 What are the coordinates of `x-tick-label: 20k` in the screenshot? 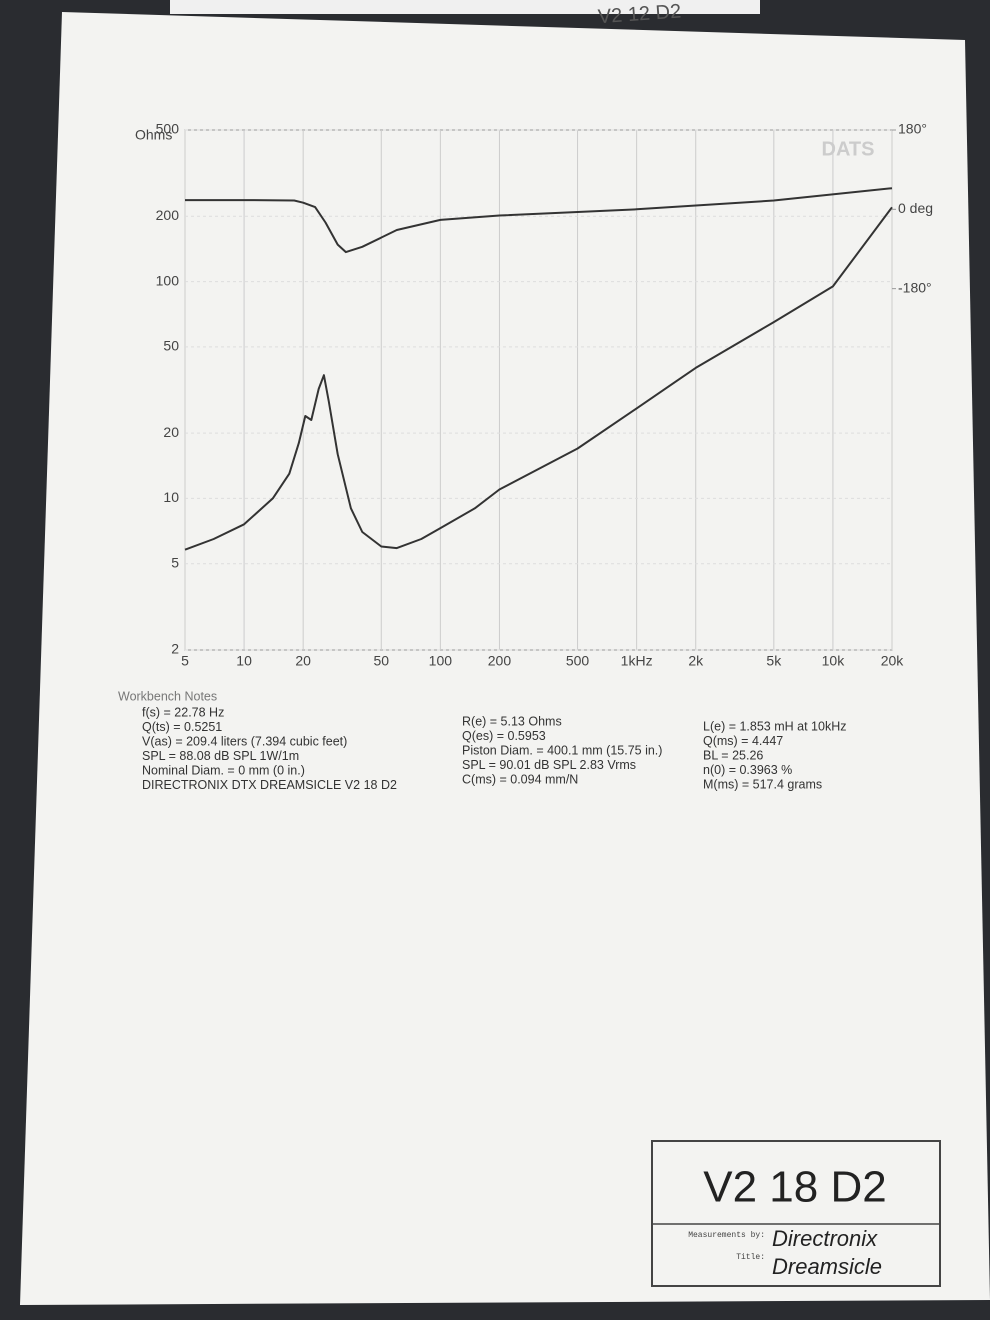 It's located at (893, 661).